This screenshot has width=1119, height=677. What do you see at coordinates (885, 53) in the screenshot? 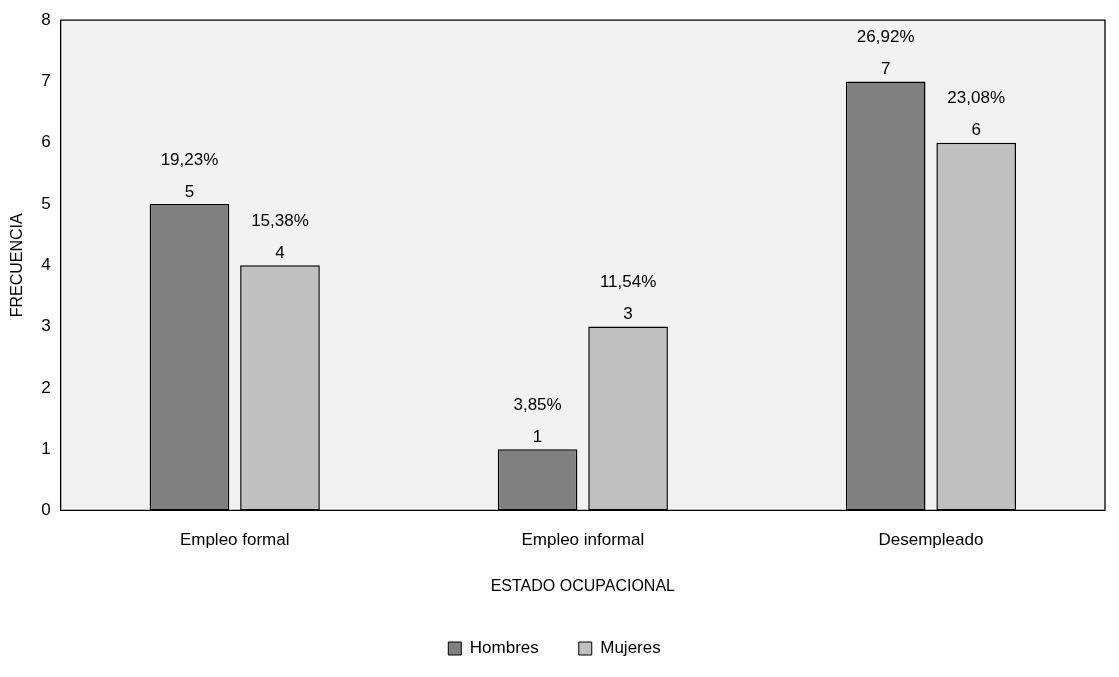
I see `data-label: 26,92% 7` at bounding box center [885, 53].